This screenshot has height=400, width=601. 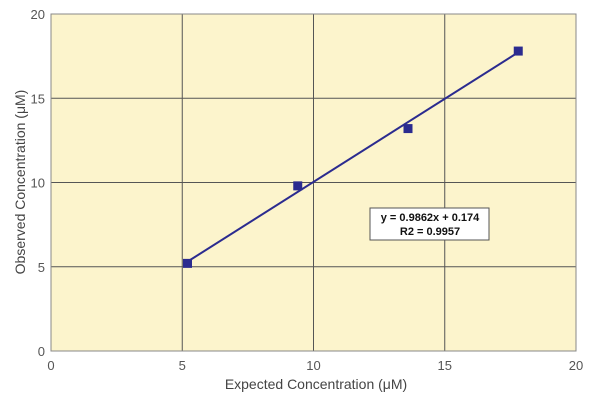 What do you see at coordinates (41, 267) in the screenshot?
I see `y-tick-label: 5` at bounding box center [41, 267].